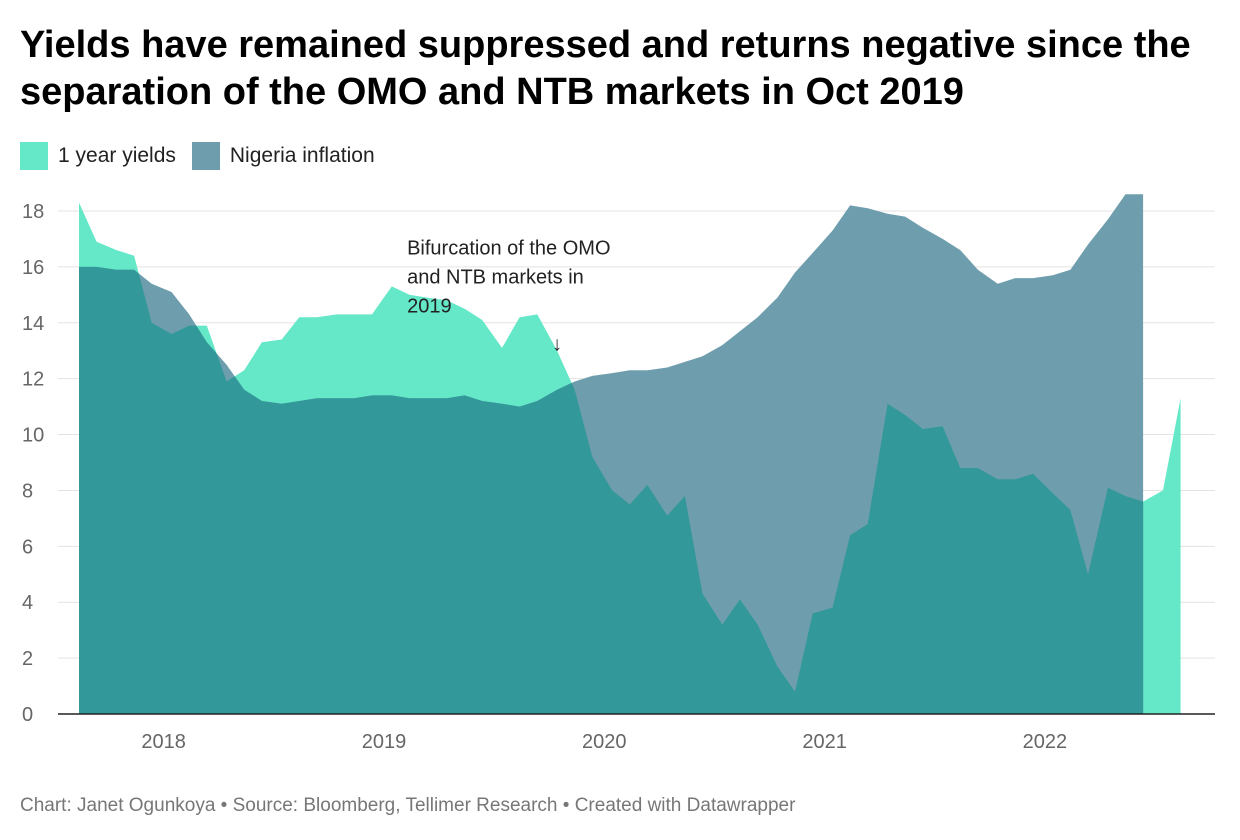 The width and height of the screenshot is (1240, 840). I want to click on legend: 1 year yields Nigeria inflation, so click(205, 156).